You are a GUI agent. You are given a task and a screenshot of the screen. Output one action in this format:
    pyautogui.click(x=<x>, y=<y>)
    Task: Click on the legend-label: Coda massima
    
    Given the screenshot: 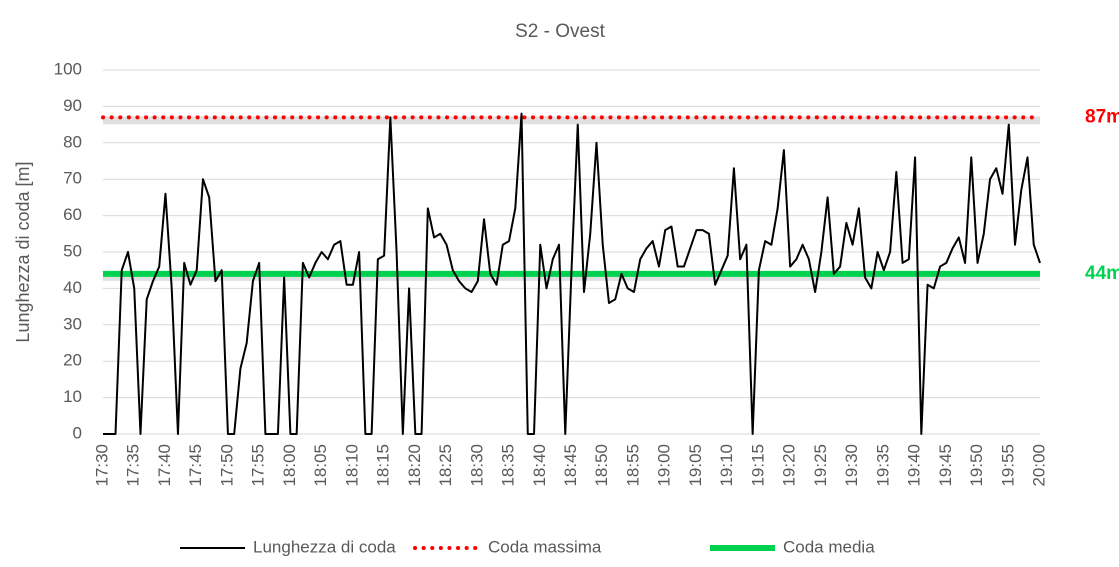 What is the action you would take?
    pyautogui.click(x=545, y=546)
    